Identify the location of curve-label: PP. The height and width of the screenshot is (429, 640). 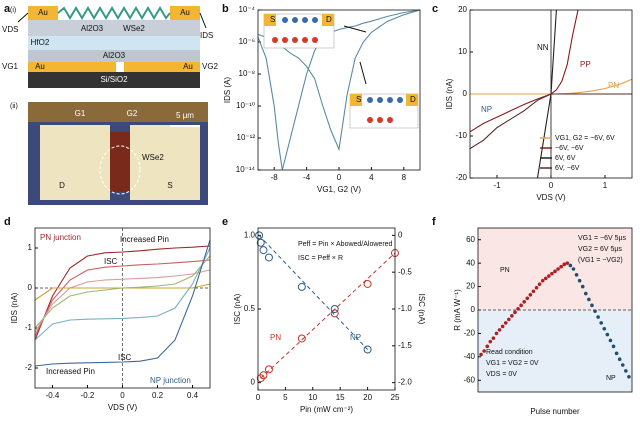
(585, 64).